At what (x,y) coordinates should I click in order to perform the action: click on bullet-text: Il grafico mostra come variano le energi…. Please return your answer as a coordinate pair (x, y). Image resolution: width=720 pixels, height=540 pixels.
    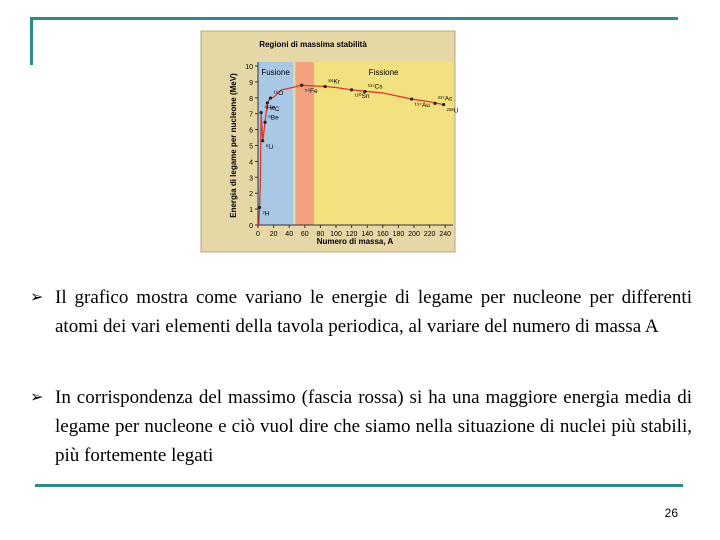
    Looking at the image, I should click on (373, 312).